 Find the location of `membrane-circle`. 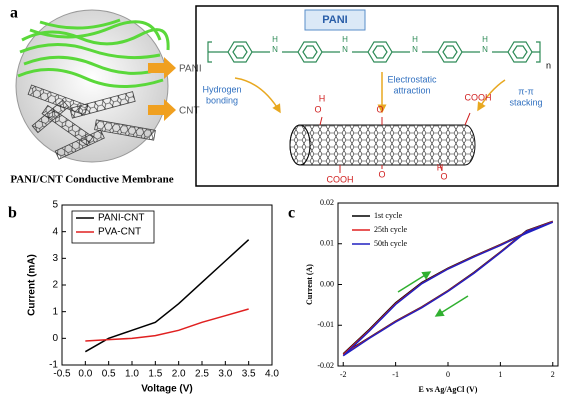

membrane-circle is located at coordinates (92, 86).